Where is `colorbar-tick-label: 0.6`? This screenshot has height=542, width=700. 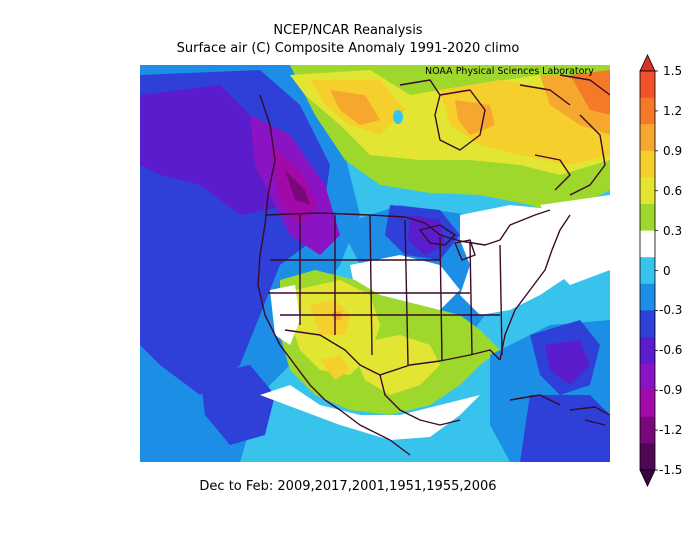 colorbar-tick-label: 0.6 is located at coordinates (673, 190).